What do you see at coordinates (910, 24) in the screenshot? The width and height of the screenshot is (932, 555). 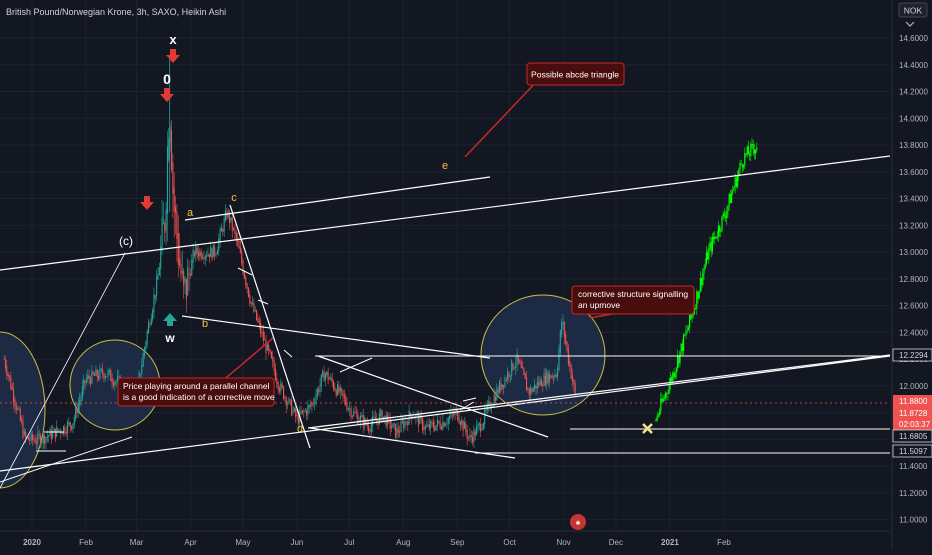 I see `chevron-down-icon` at bounding box center [910, 24].